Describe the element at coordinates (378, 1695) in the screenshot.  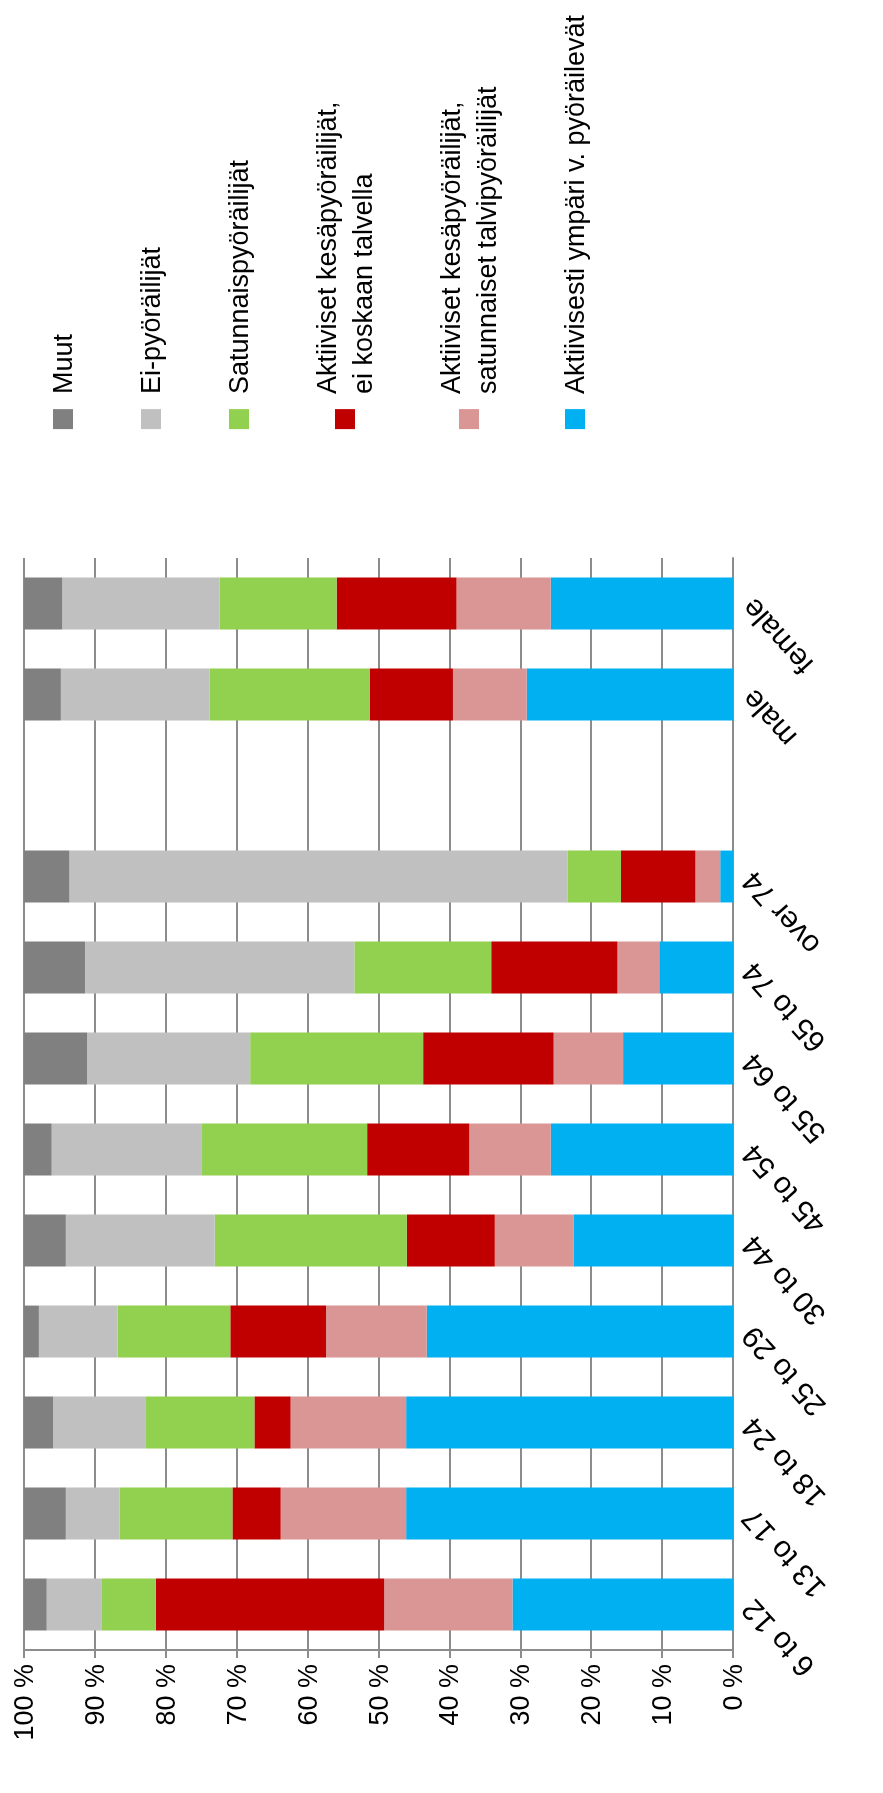
I see `x-tick-label: 50 %` at that location.